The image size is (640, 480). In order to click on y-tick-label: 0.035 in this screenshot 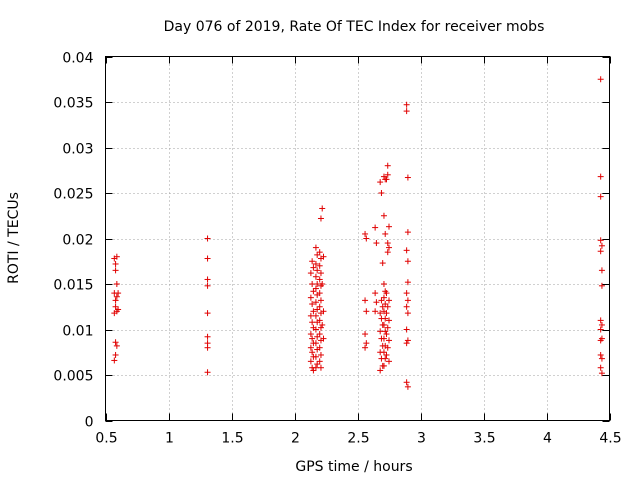, I will do `click(73, 104)`.